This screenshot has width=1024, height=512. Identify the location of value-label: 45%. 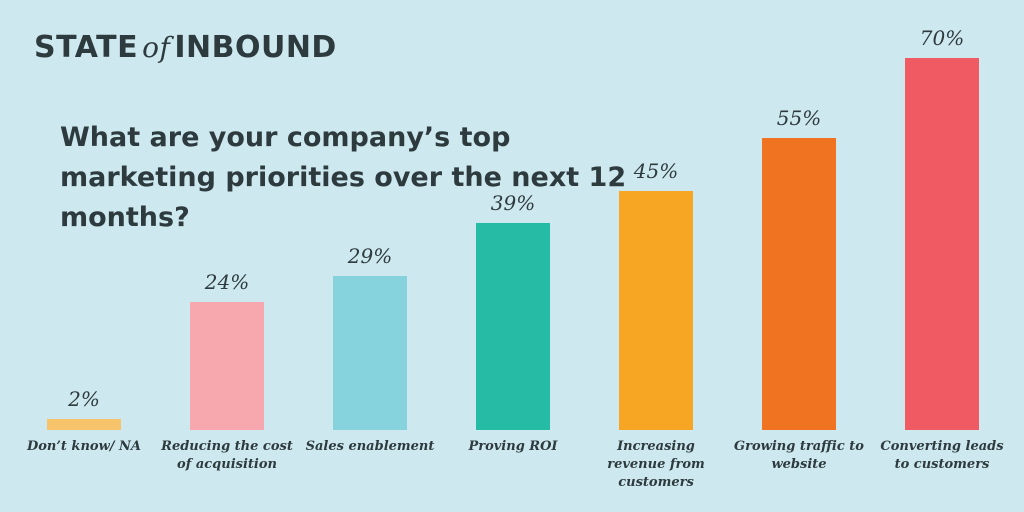
(656, 170).